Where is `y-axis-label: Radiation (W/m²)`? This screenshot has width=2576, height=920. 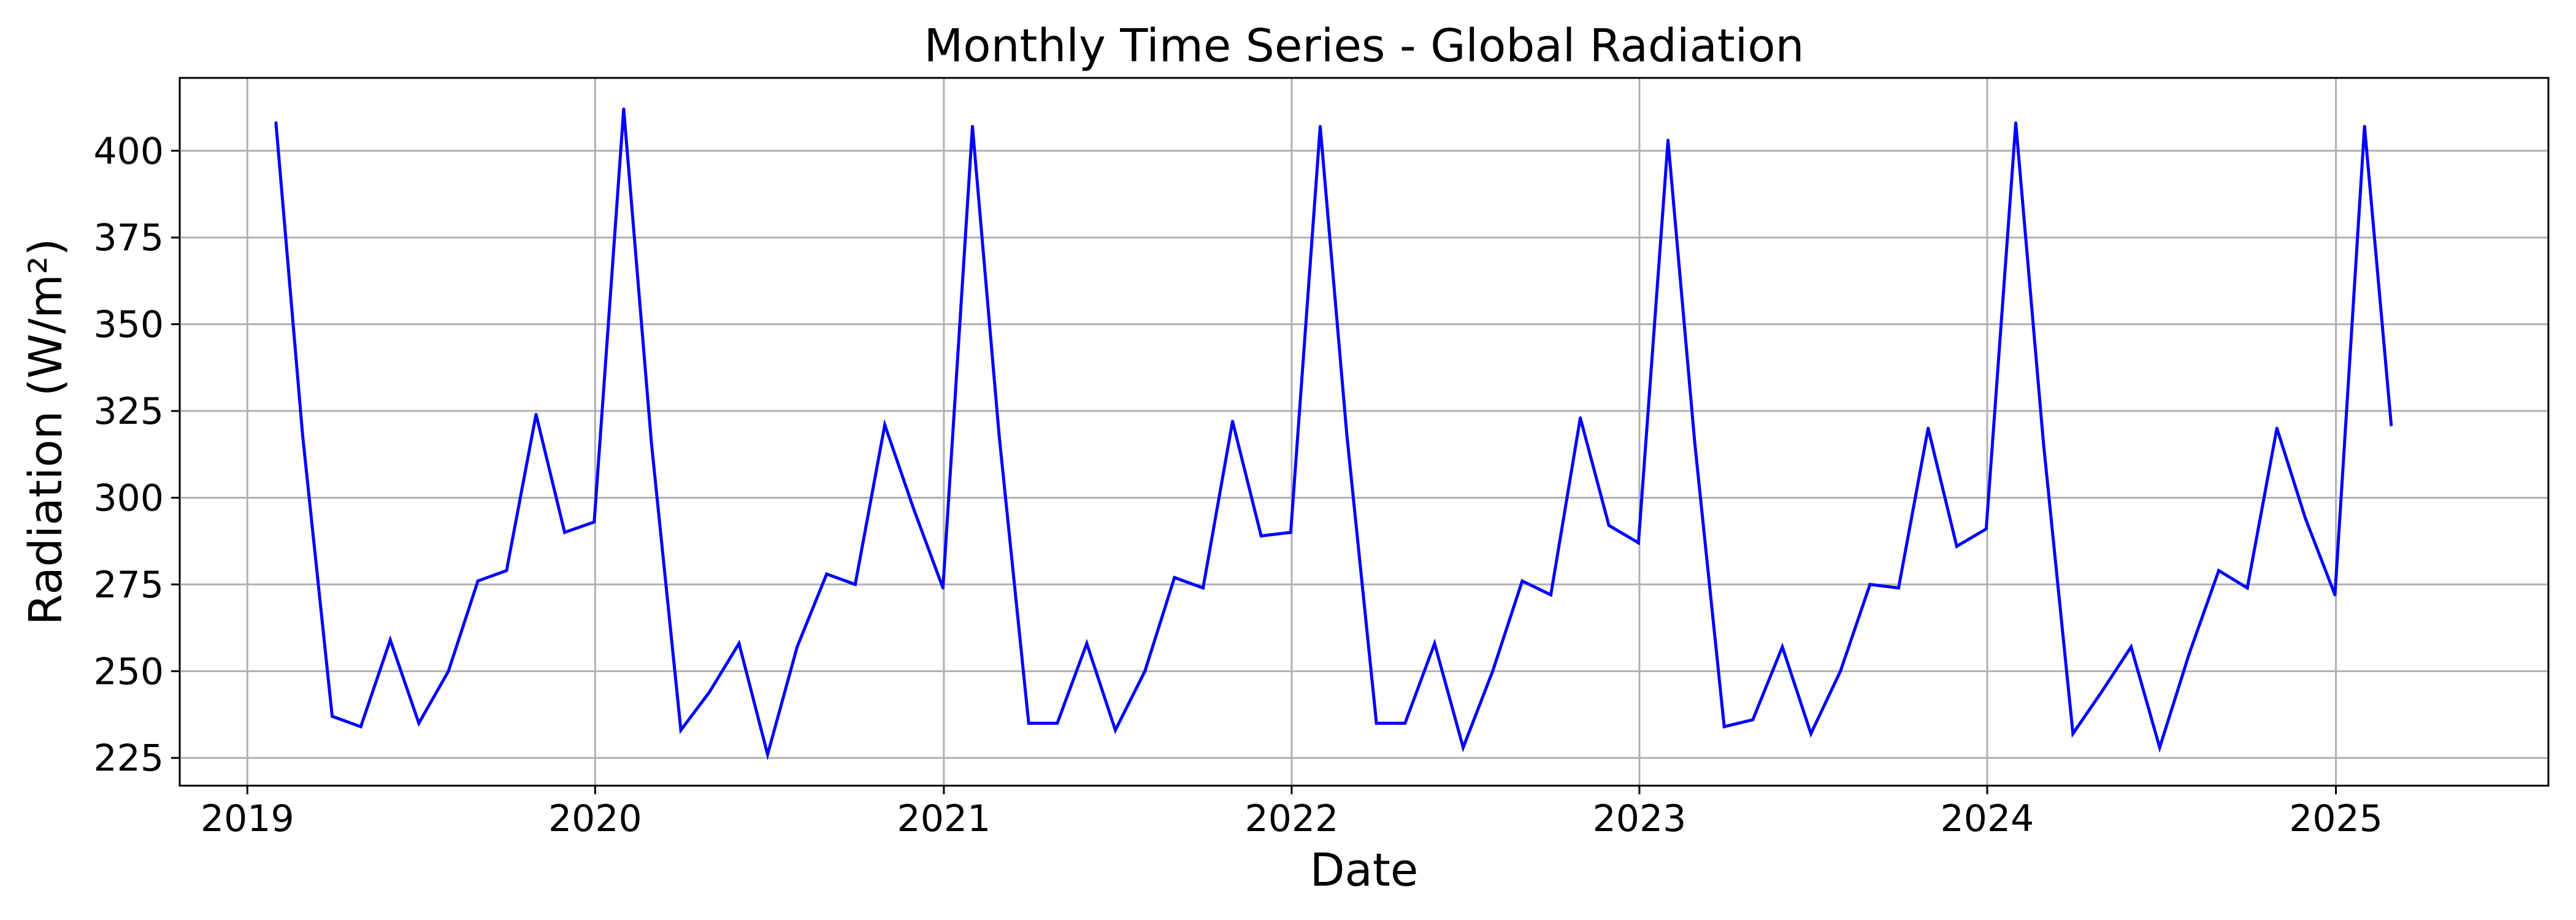
y-axis-label: Radiation (W/m²) is located at coordinates (46, 432).